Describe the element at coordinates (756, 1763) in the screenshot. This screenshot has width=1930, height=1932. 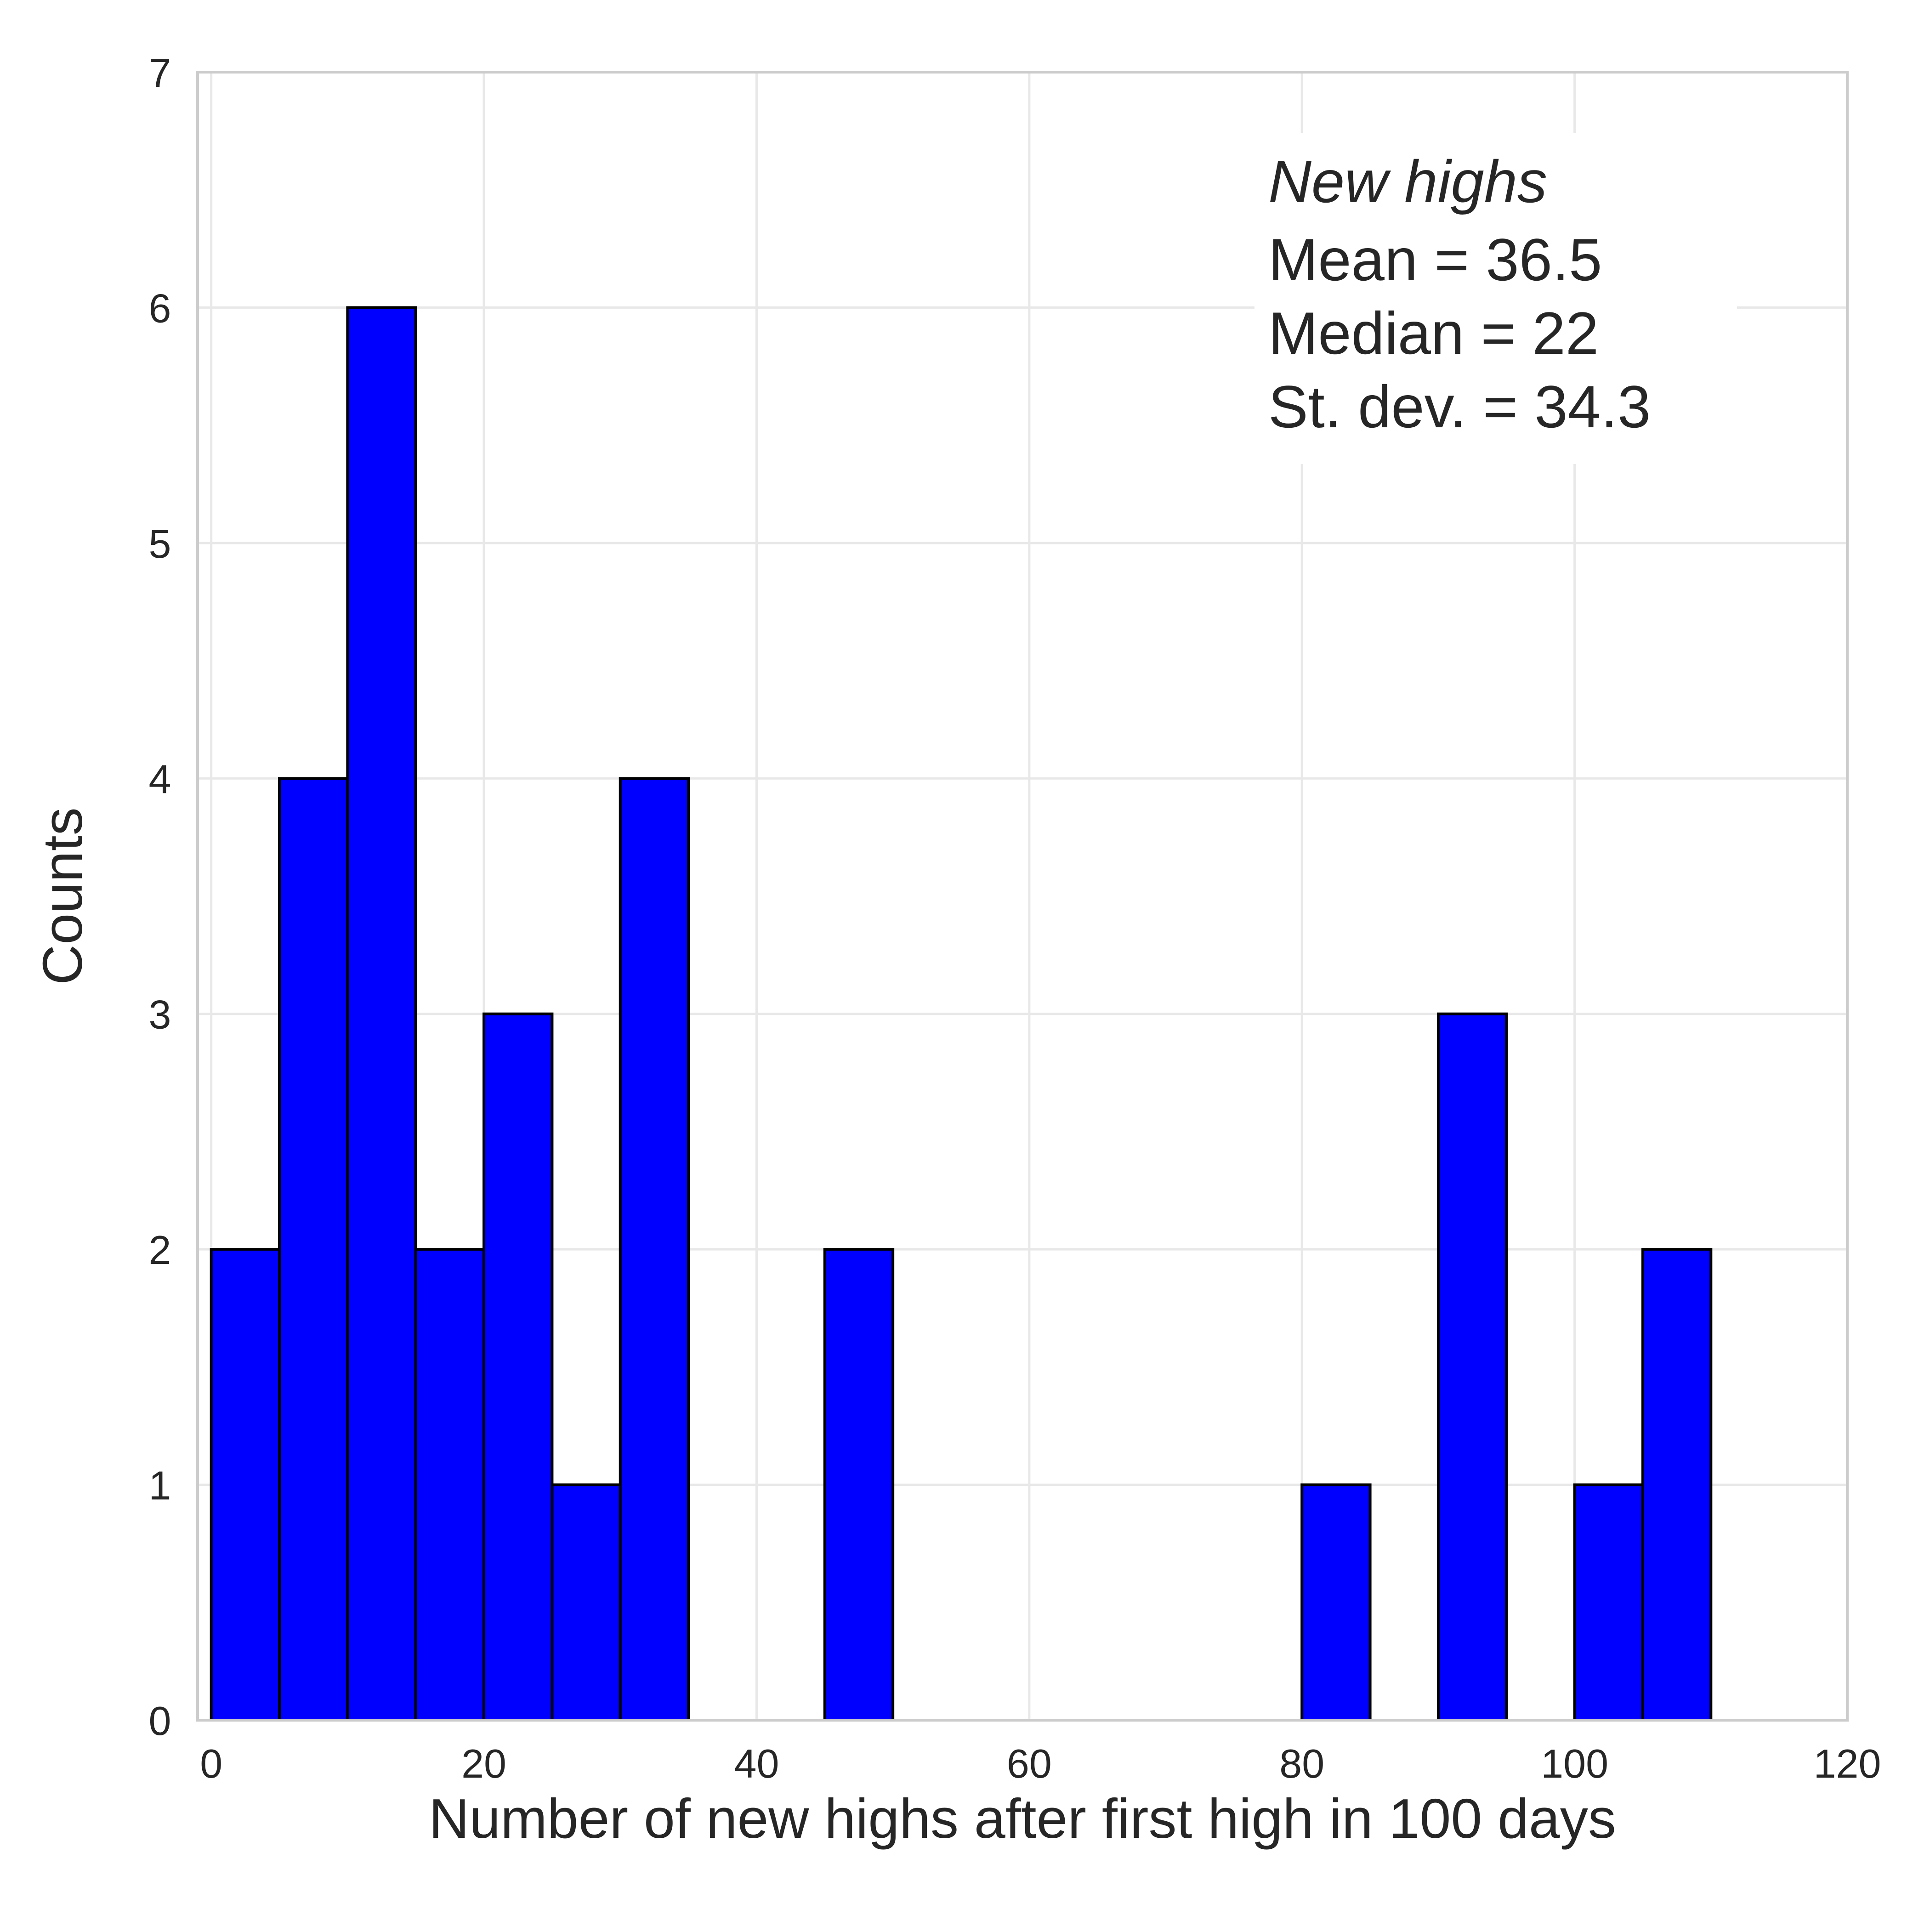
I see `x-tick-label: 40` at that location.